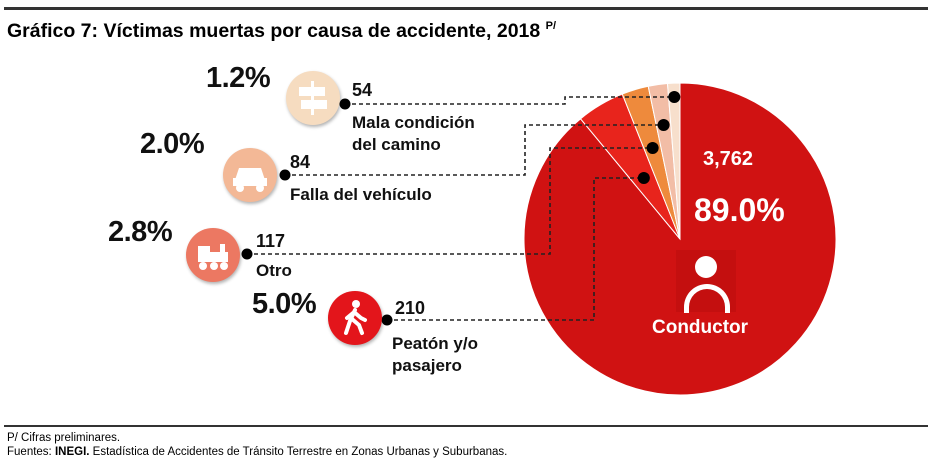 The image size is (949, 465). I want to click on footer-rule, so click(466, 426).